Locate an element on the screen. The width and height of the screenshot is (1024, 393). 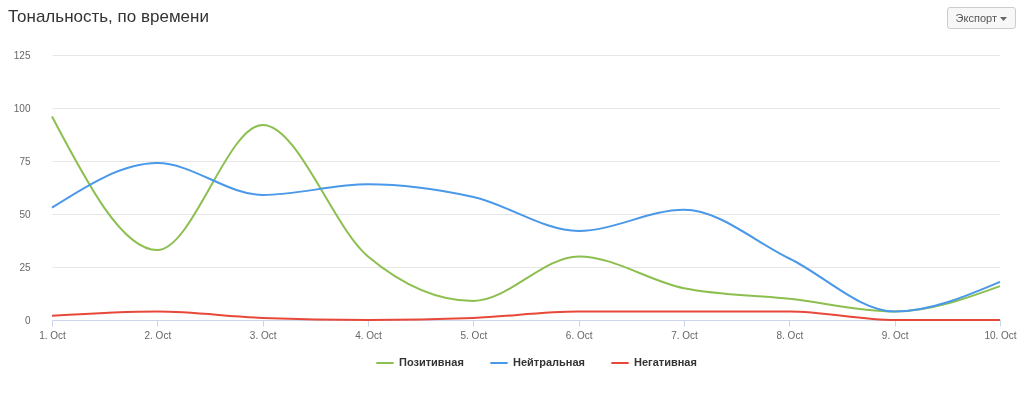
y-tick-label: 100 is located at coordinates (22, 108).